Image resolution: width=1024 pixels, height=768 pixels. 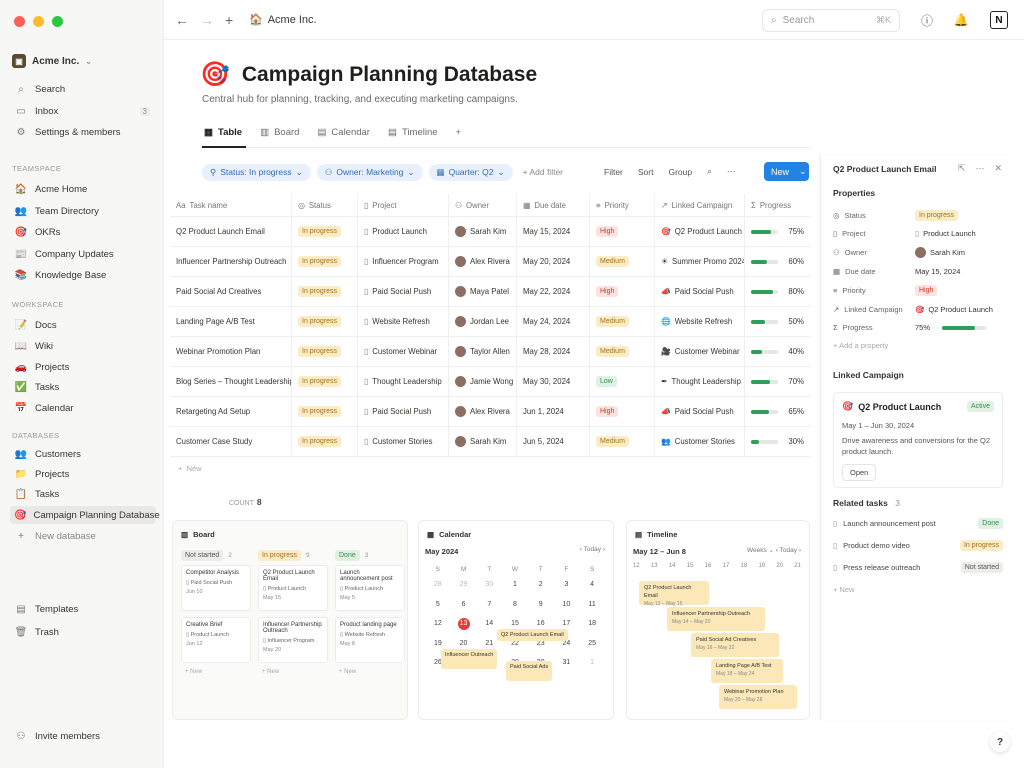 I want to click on add-card-button: + New, so click(x=271, y=672).